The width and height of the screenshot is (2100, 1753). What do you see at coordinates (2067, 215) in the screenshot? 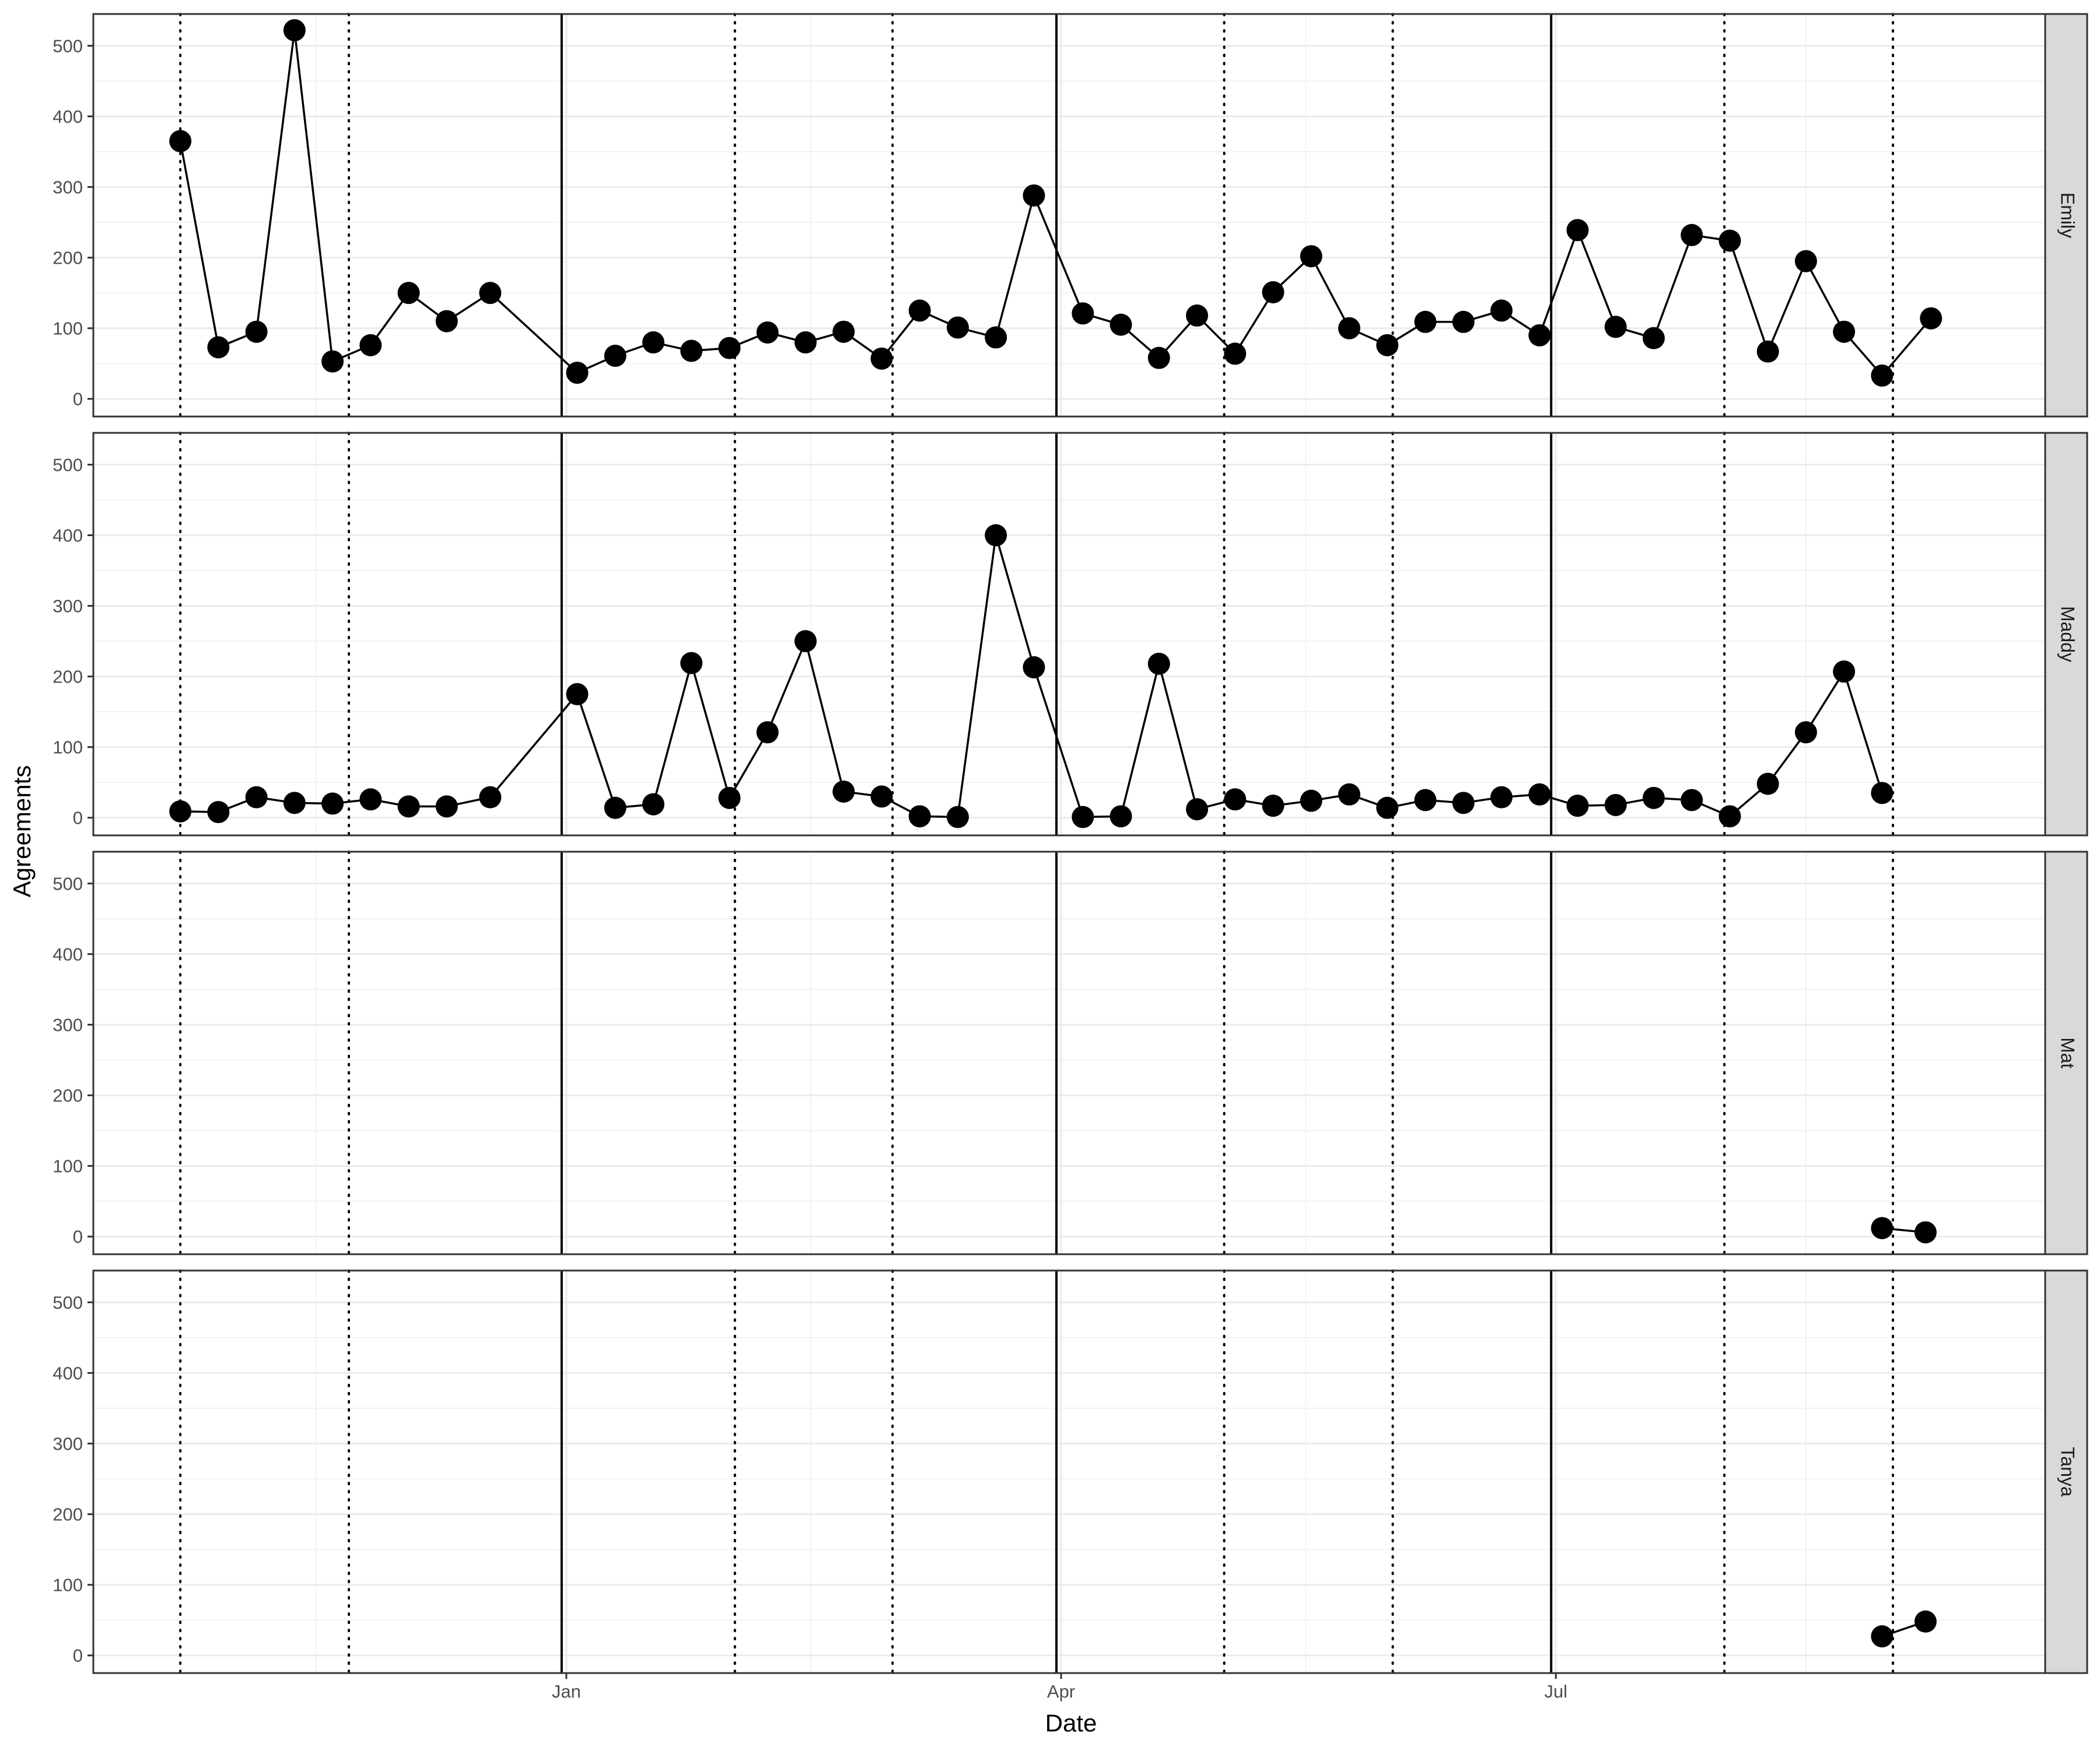
I see `facet-strip-label: Emily` at bounding box center [2067, 215].